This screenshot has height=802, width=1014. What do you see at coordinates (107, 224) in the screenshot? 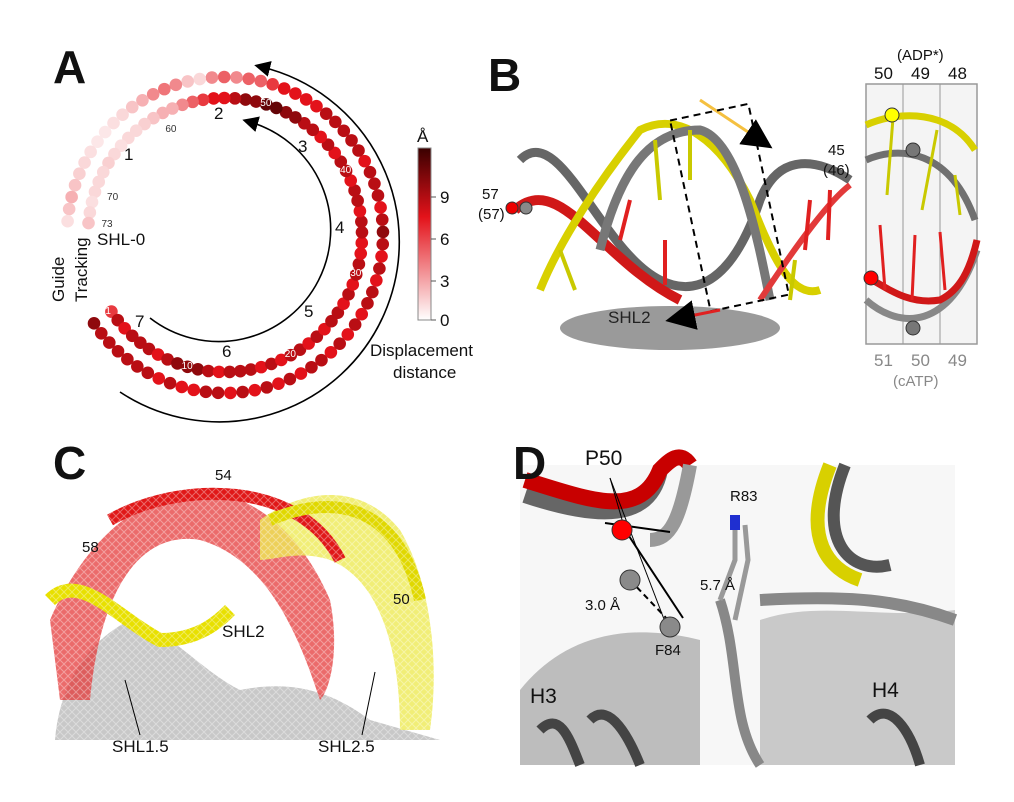
I see `position-tick: 73` at bounding box center [107, 224].